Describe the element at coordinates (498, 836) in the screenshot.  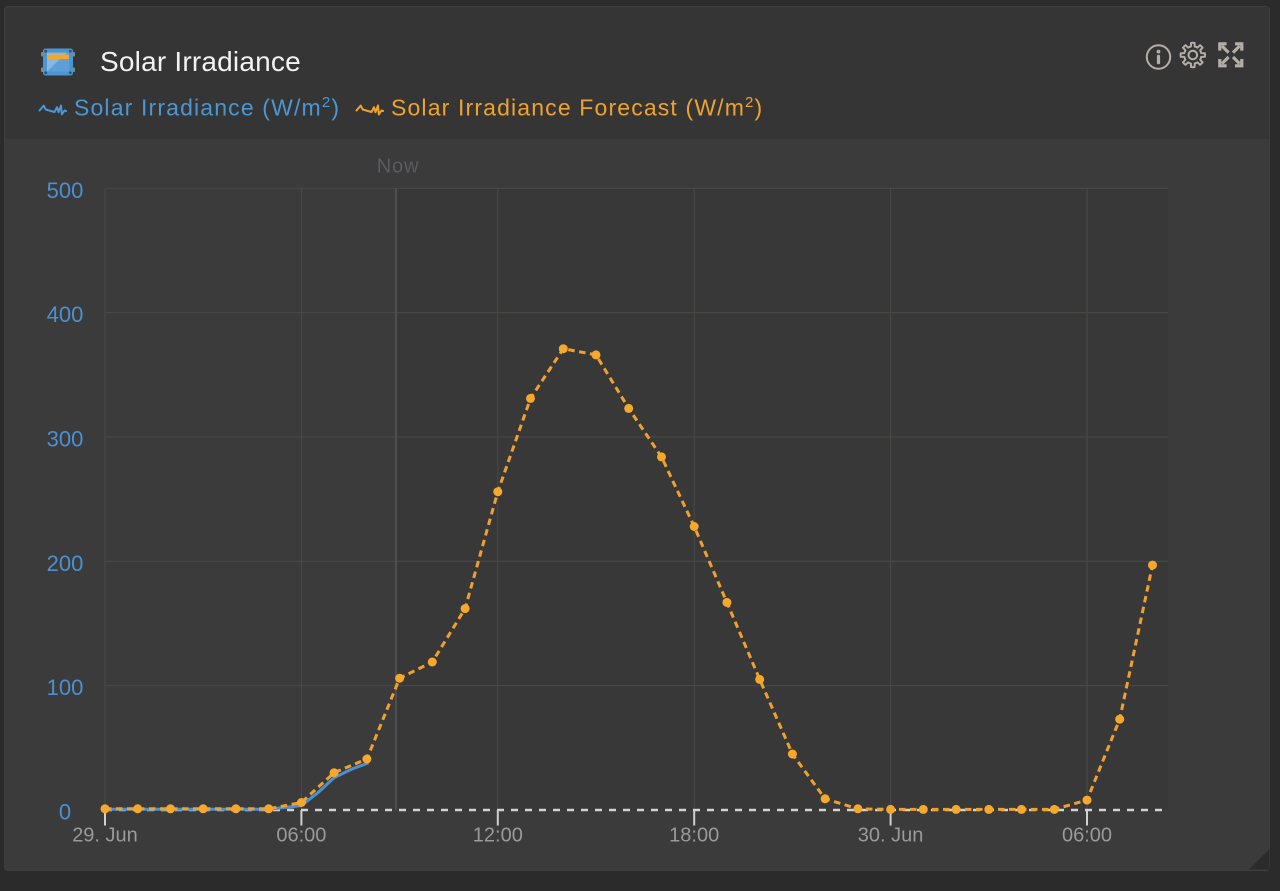
I see `svg-text: 12:00` at that location.